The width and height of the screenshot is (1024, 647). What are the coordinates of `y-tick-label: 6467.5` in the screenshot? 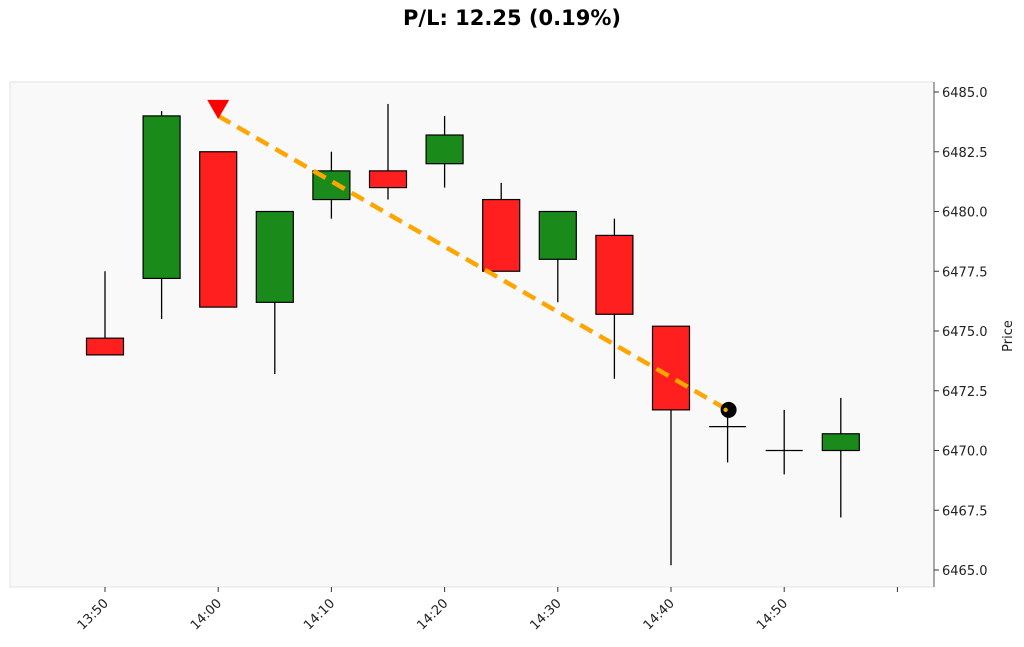 It's located at (965, 511).